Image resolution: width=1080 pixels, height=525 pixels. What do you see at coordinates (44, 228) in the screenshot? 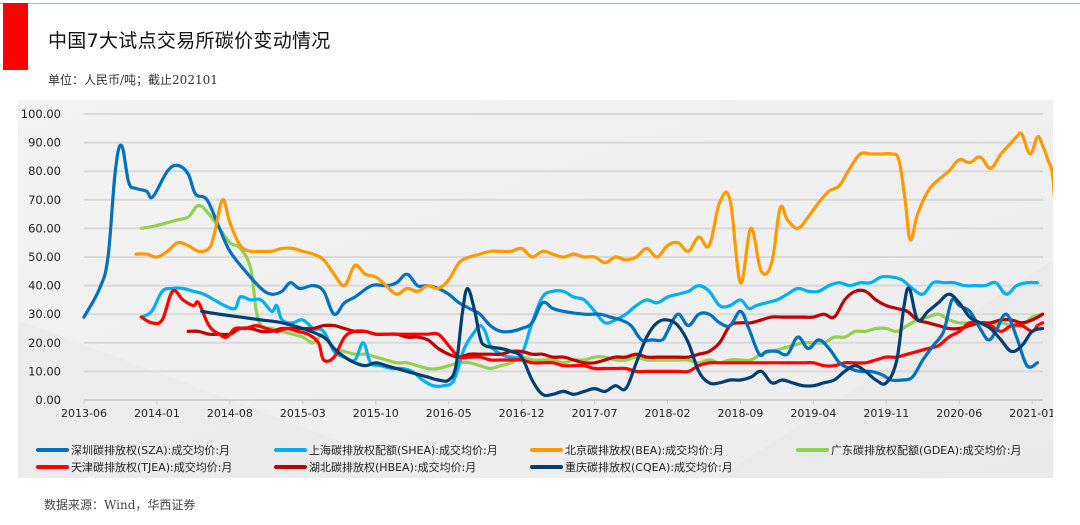
I see `y-tick-label: 60.00` at bounding box center [44, 228].